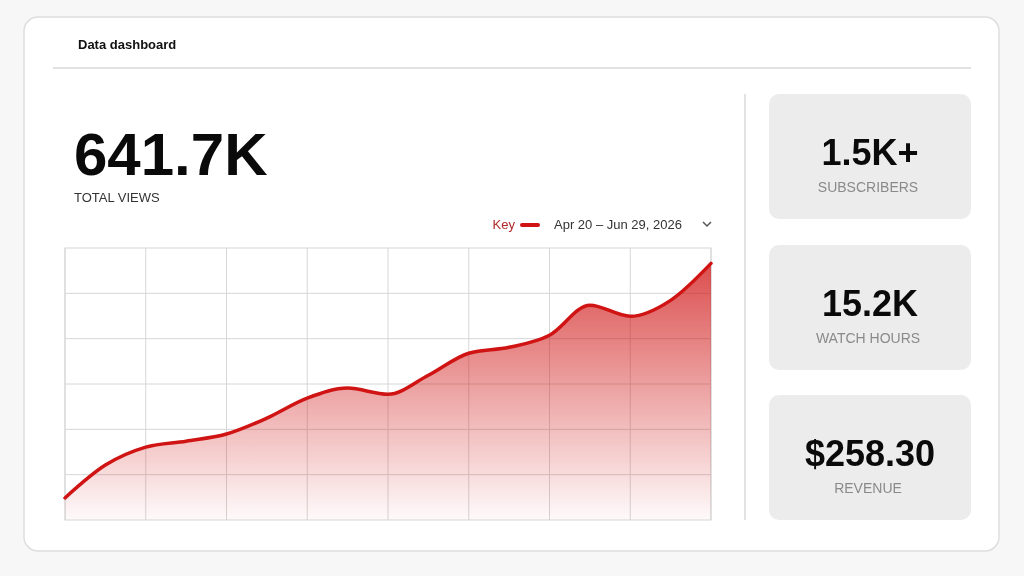  I want to click on text: 1.5K+, so click(870, 152).